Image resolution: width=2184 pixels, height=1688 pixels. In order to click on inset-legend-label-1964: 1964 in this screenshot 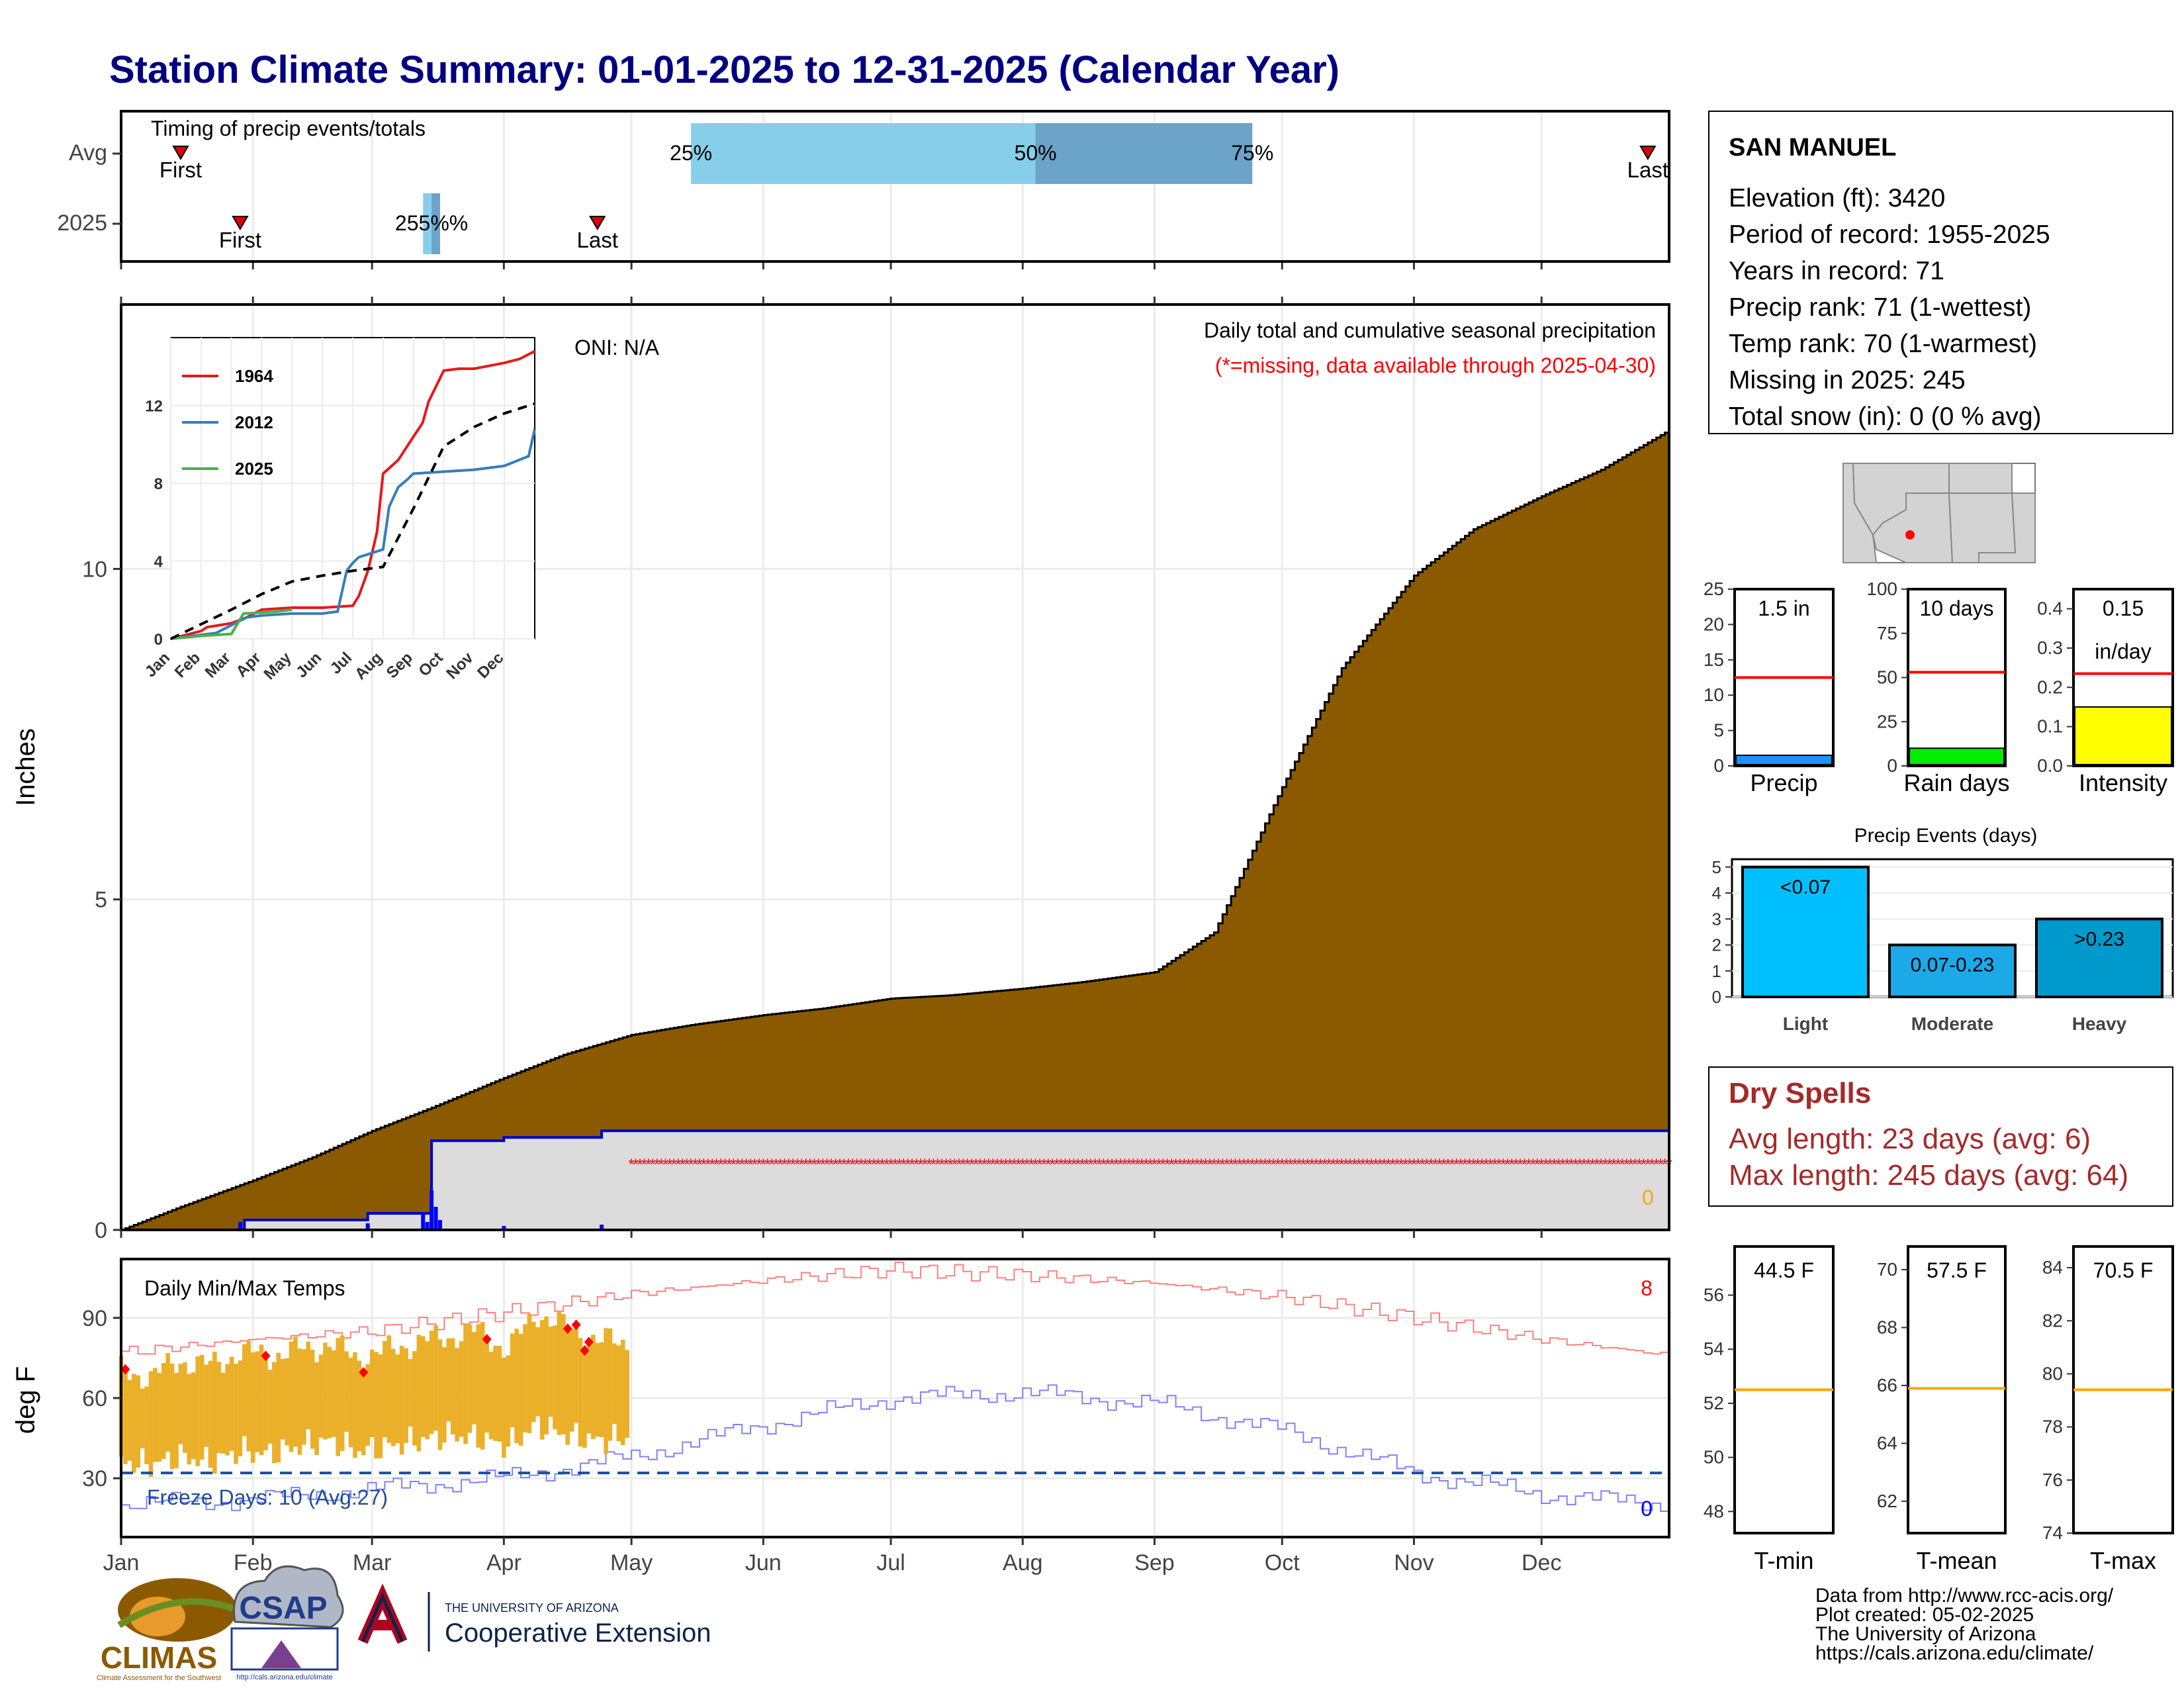, I will do `click(254, 376)`.